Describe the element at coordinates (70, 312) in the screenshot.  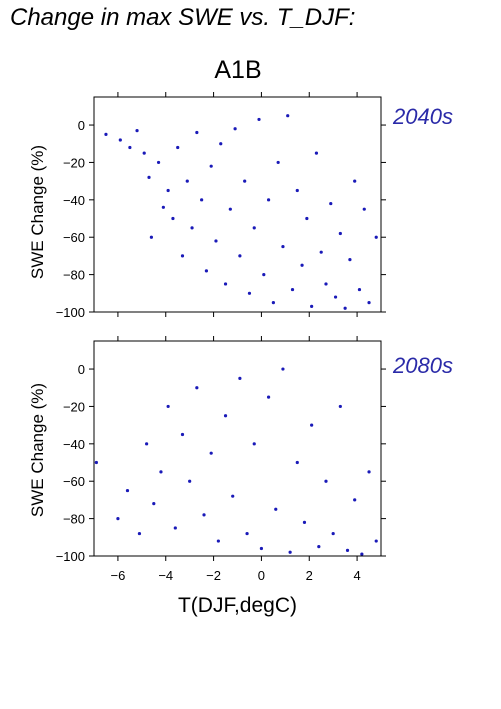
I see `panel-1-y-tick-label: −100` at that location.